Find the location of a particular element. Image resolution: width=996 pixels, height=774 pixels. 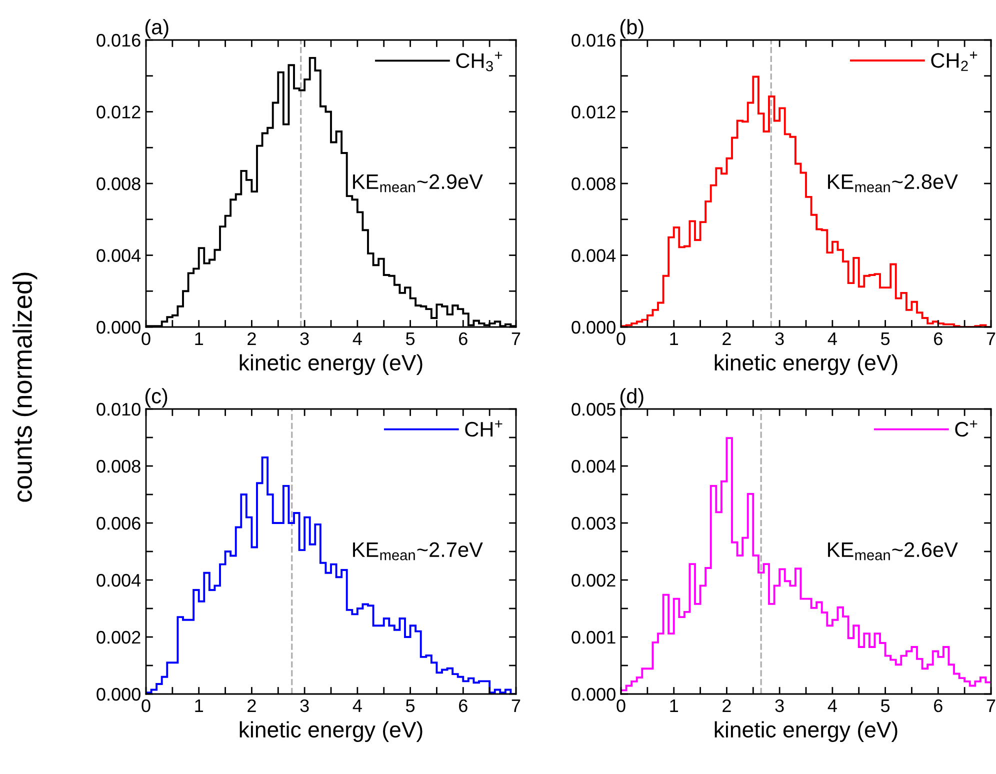

annotation: KE$_{mean}$~2.7eV is located at coordinates (418, 551).